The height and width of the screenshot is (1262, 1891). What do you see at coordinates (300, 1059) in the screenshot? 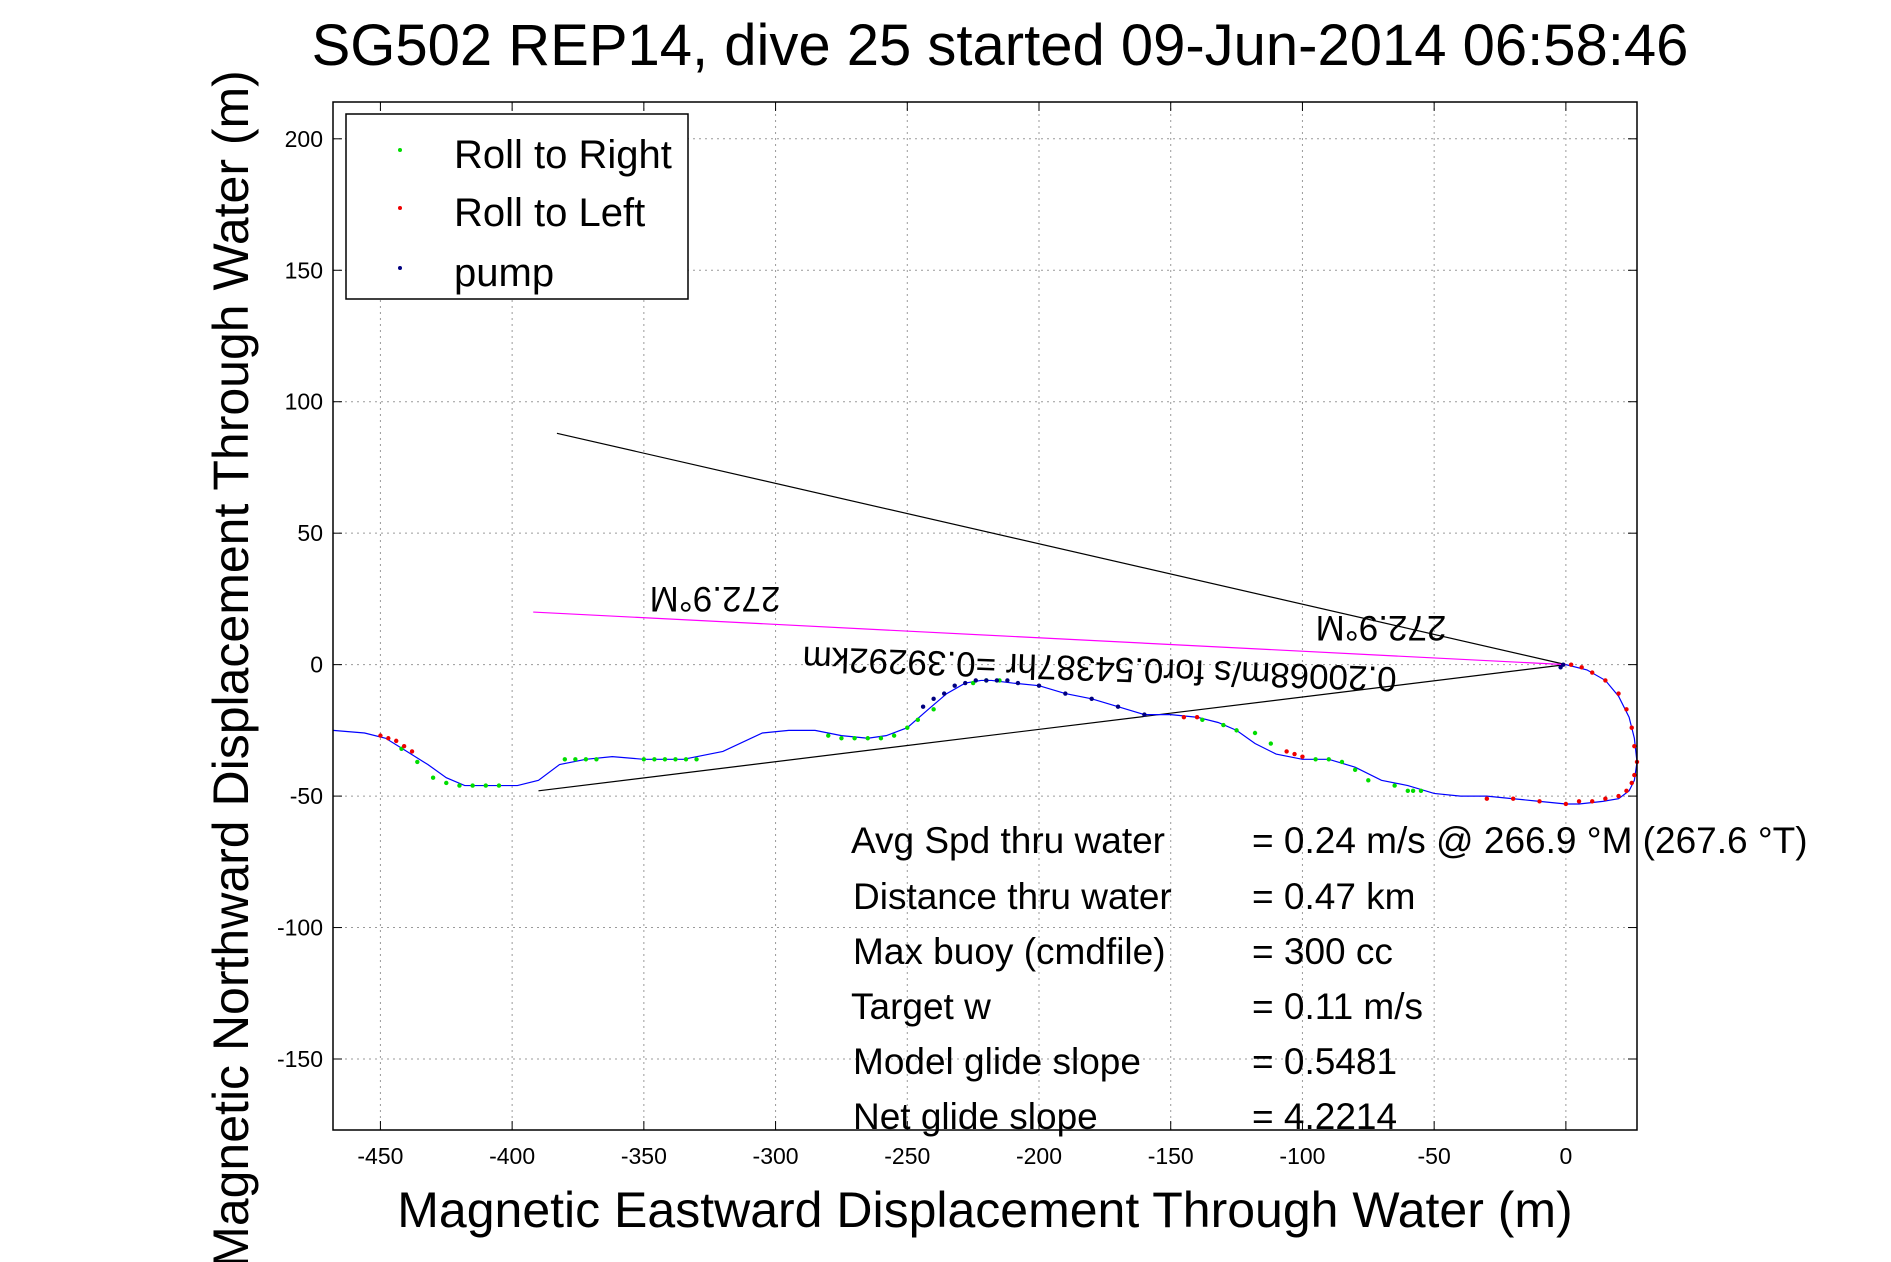
I see `y-tick-label: -150` at bounding box center [300, 1059].